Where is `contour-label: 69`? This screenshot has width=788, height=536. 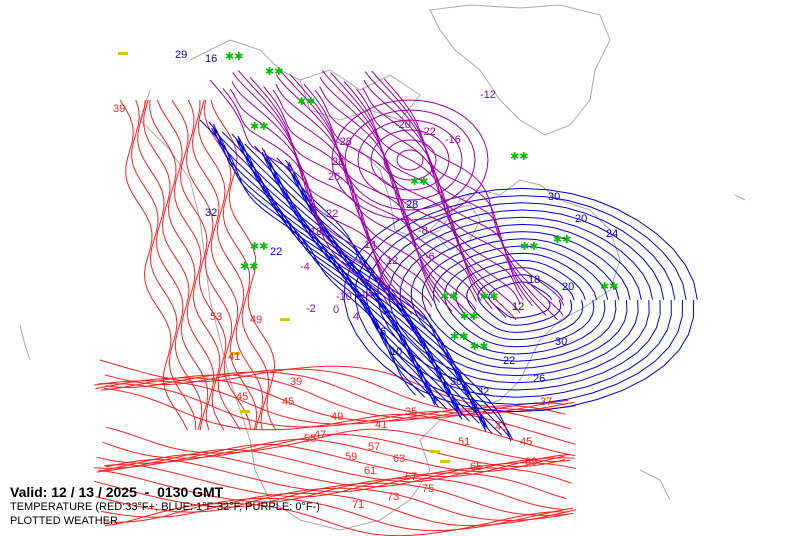
contour-label: 69 is located at coordinates (531, 462).